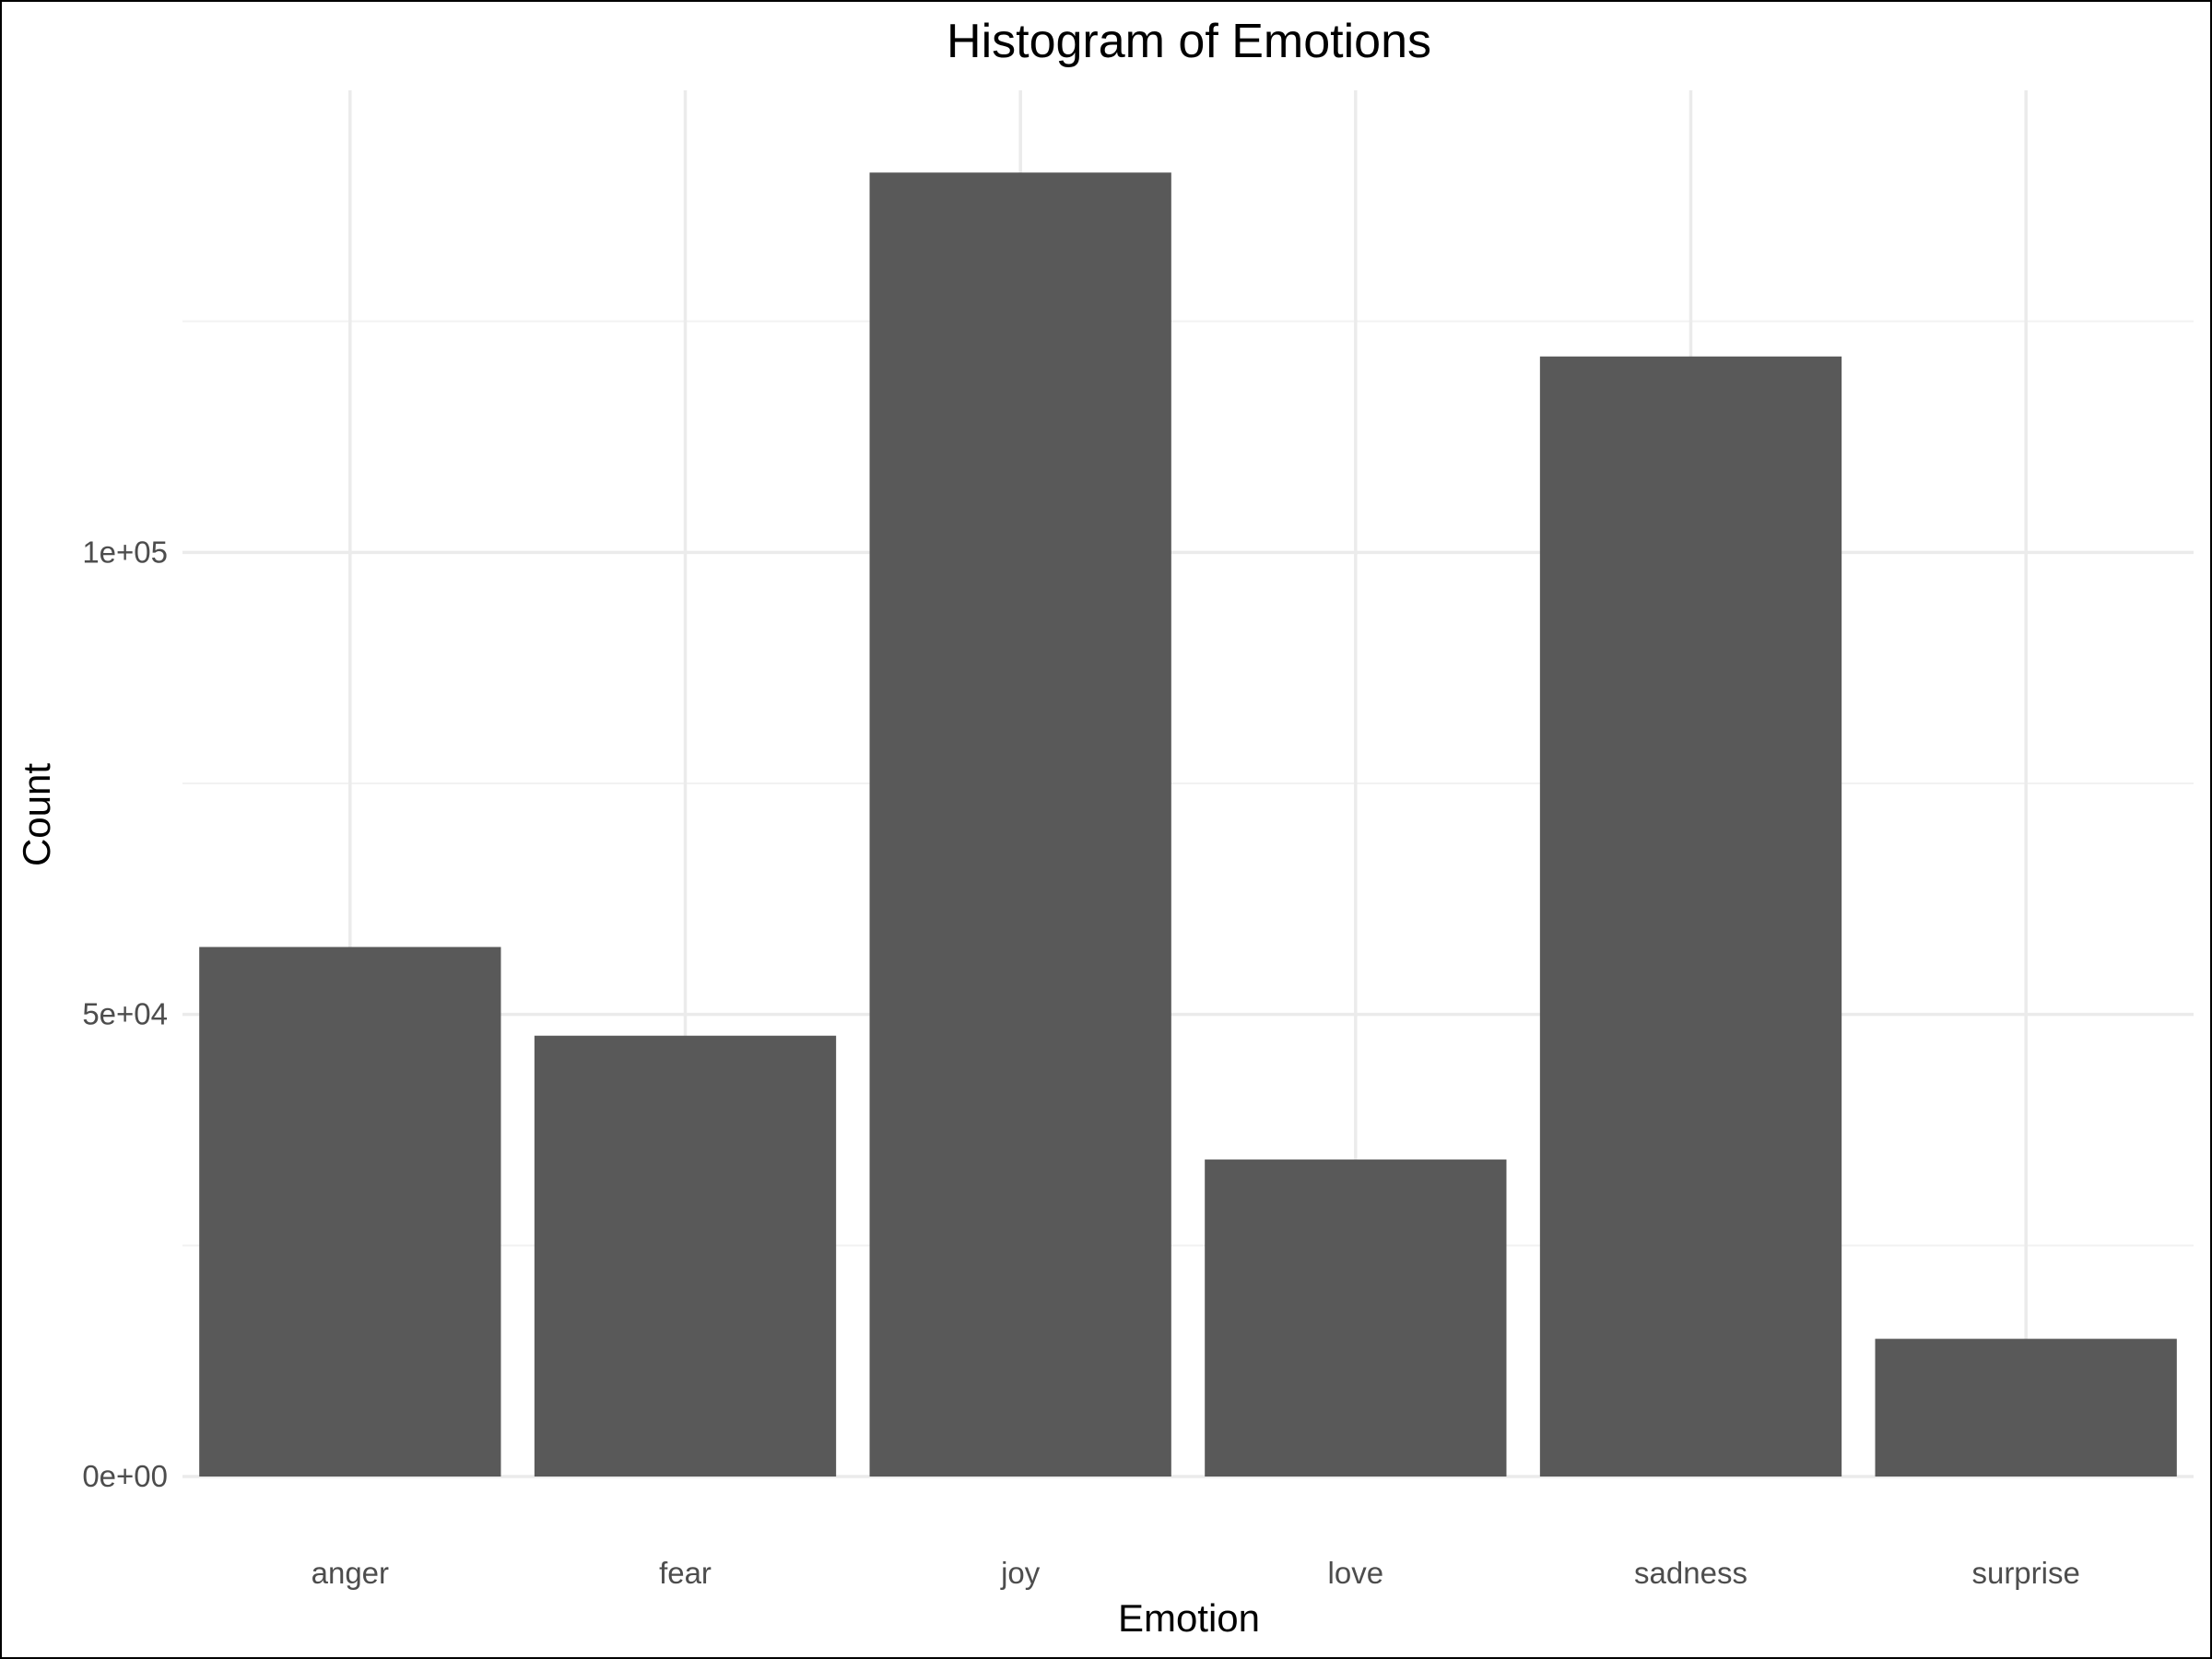 The width and height of the screenshot is (2212, 1659). What do you see at coordinates (2025, 1573) in the screenshot?
I see `x-tick-label-surprise: surprise` at bounding box center [2025, 1573].